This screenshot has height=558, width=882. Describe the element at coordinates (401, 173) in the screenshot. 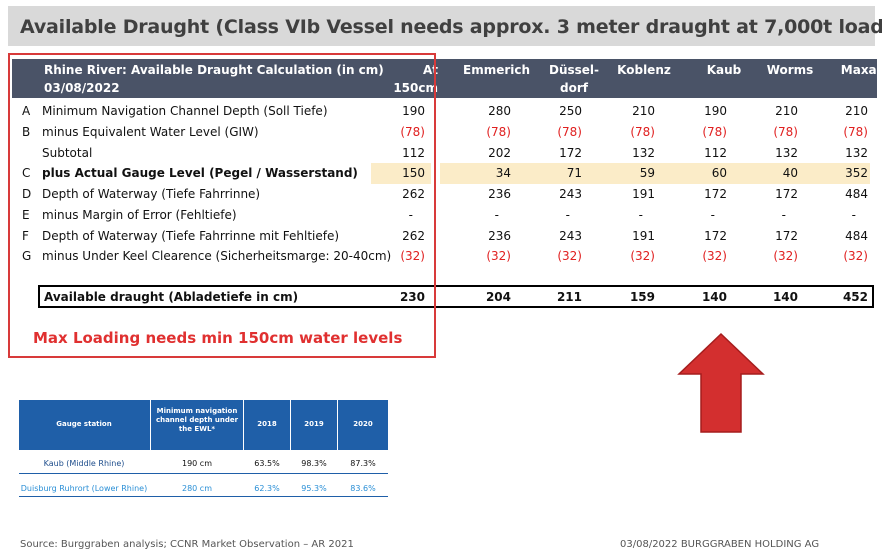

I see `highlight-cell-at150` at that location.